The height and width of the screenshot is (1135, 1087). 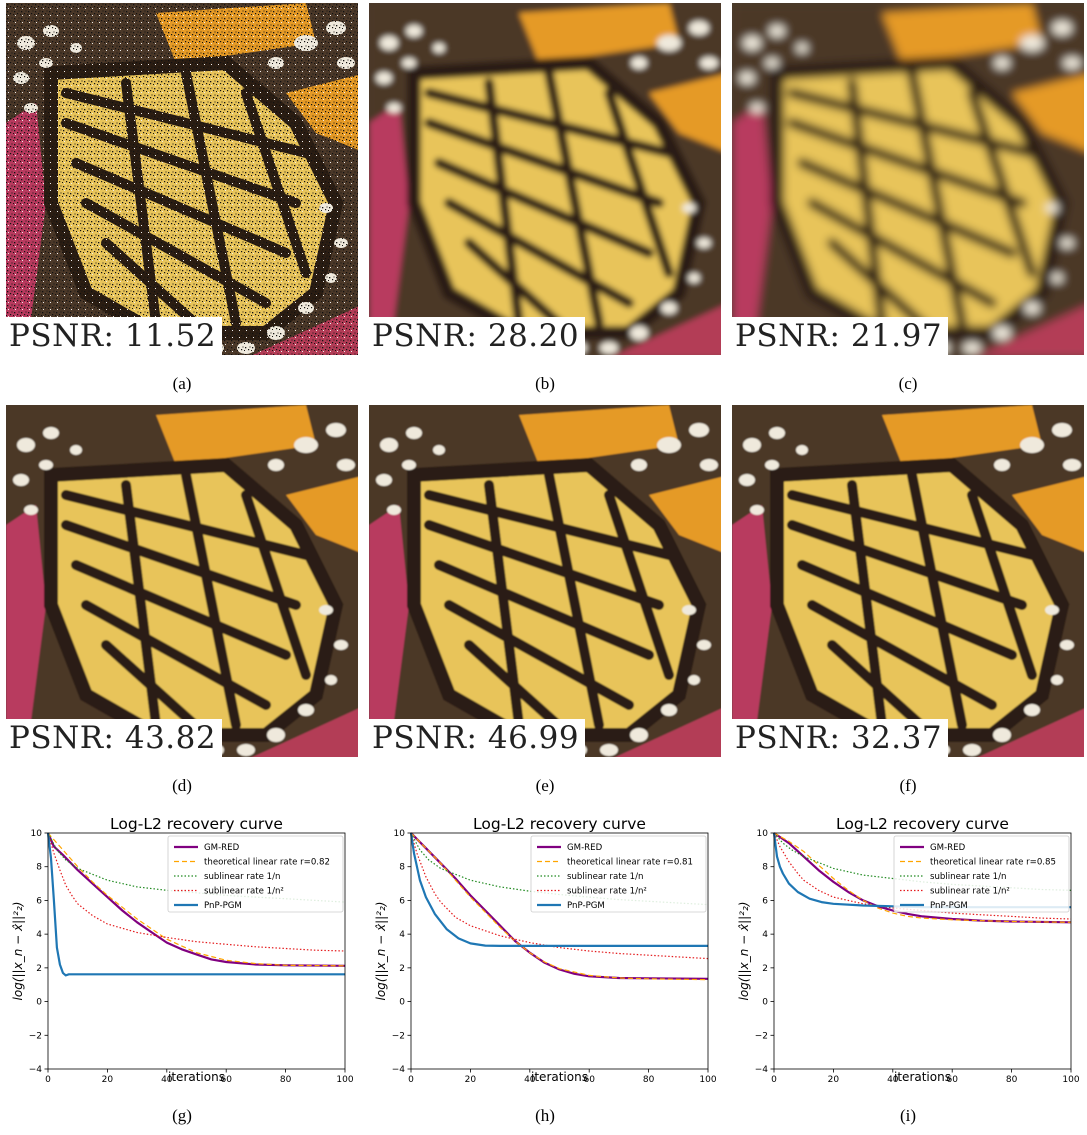 I want to click on subfigure-caption: (c), so click(x=908, y=383).